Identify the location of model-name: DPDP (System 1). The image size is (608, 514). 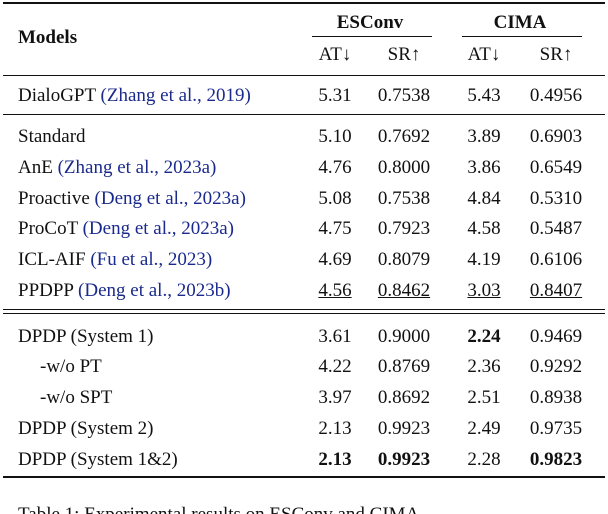
(86, 336).